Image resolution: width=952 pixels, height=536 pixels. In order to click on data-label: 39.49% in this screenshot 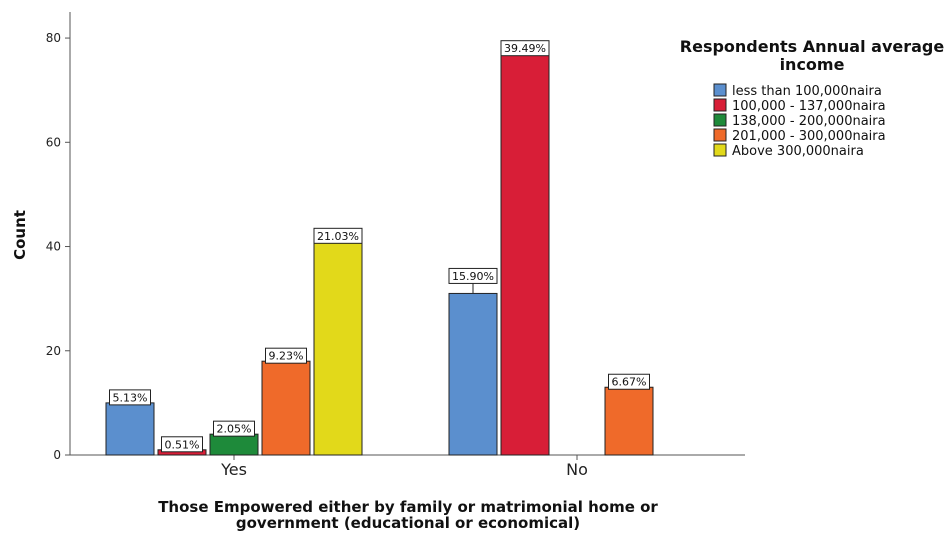, I will do `click(525, 48)`.